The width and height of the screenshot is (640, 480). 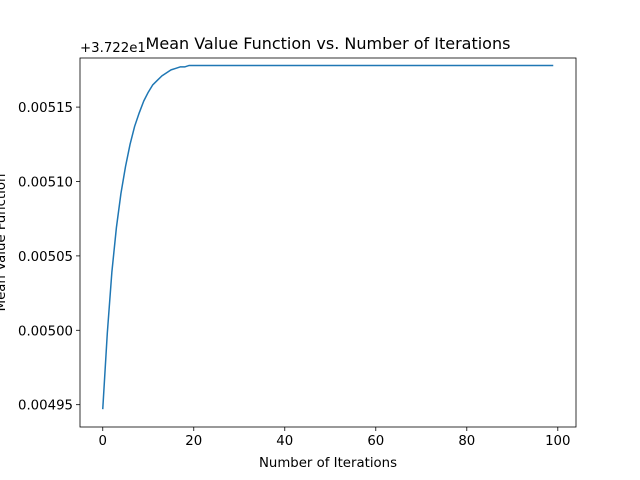 I want to click on x-ticks: 0 20 40 60 80 100, so click(x=334, y=438).